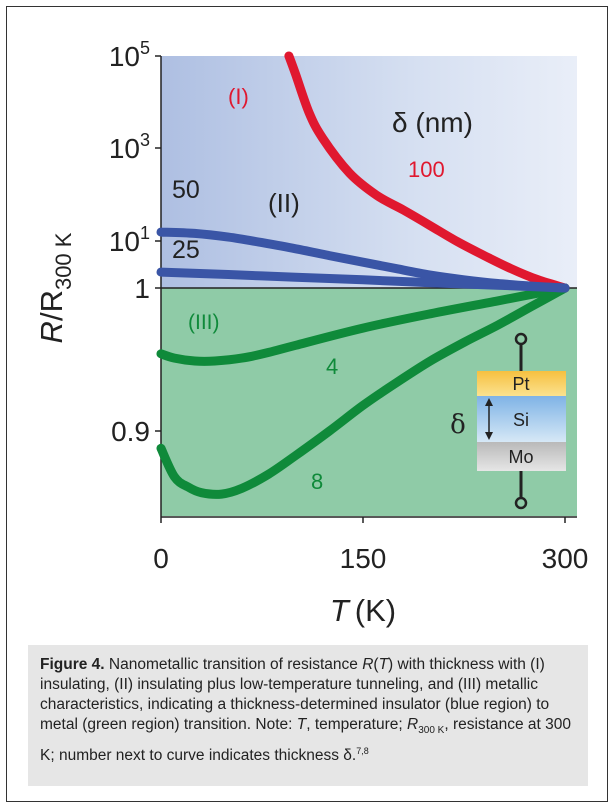  Describe the element at coordinates (233, 664) in the screenshot. I see `caption-text-1: Nanometallic transition of resistance` at that location.